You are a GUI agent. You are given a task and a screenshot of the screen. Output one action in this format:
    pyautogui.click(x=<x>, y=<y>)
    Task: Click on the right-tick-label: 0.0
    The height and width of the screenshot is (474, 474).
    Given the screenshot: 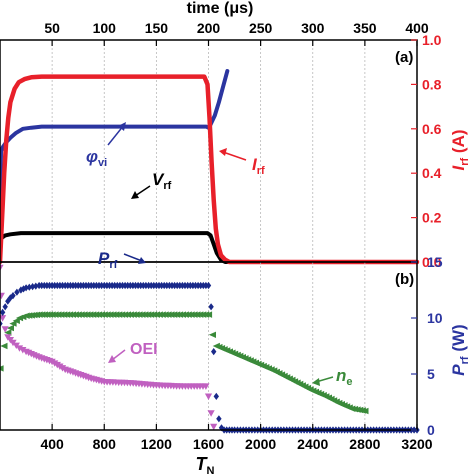 What is the action you would take?
    pyautogui.click(x=432, y=262)
    